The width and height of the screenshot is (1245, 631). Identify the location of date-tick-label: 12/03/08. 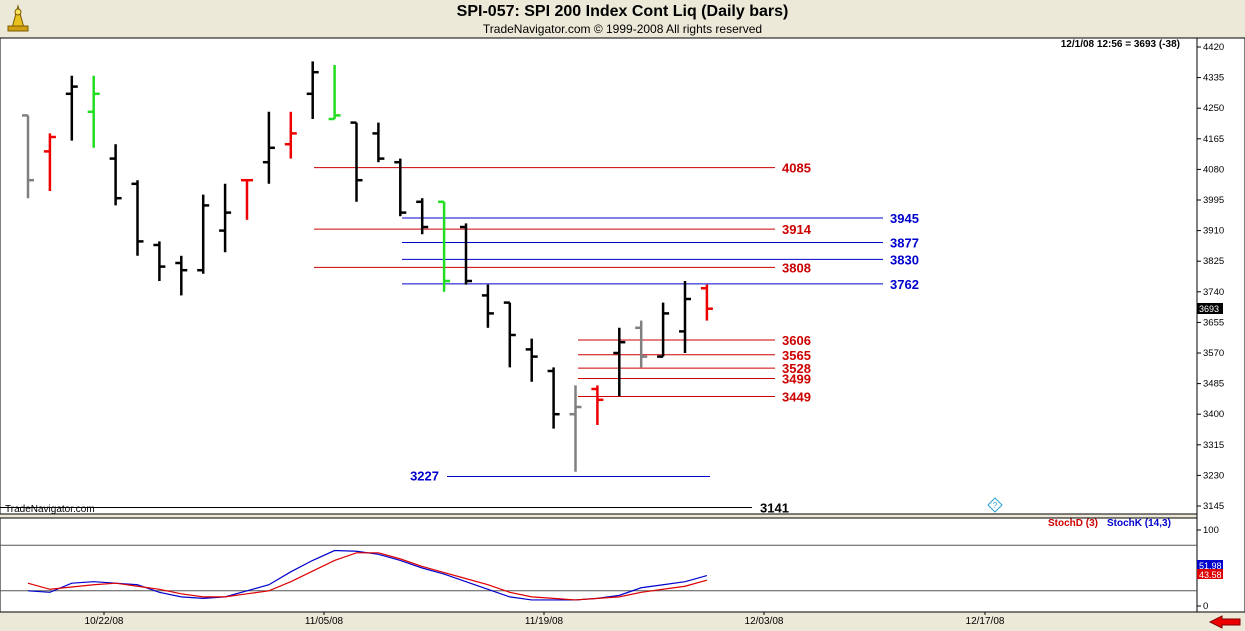
(764, 621).